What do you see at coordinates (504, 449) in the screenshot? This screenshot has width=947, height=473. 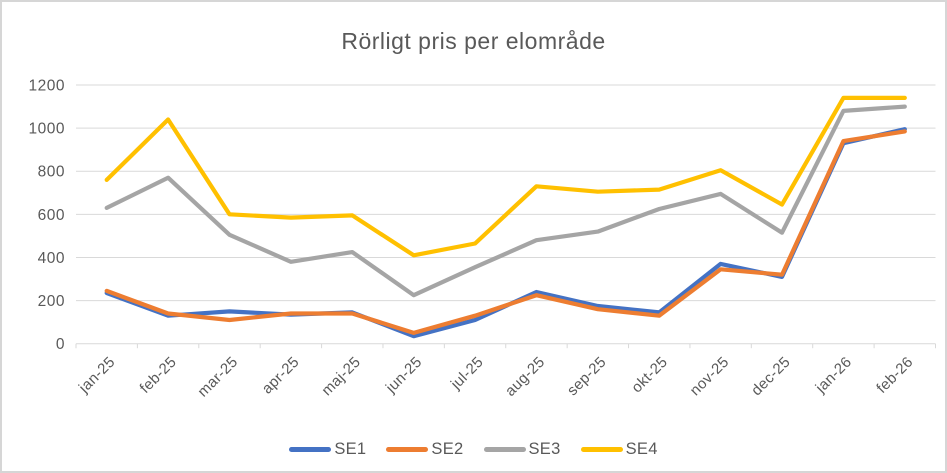 I see `legend-marker-SE3` at bounding box center [504, 449].